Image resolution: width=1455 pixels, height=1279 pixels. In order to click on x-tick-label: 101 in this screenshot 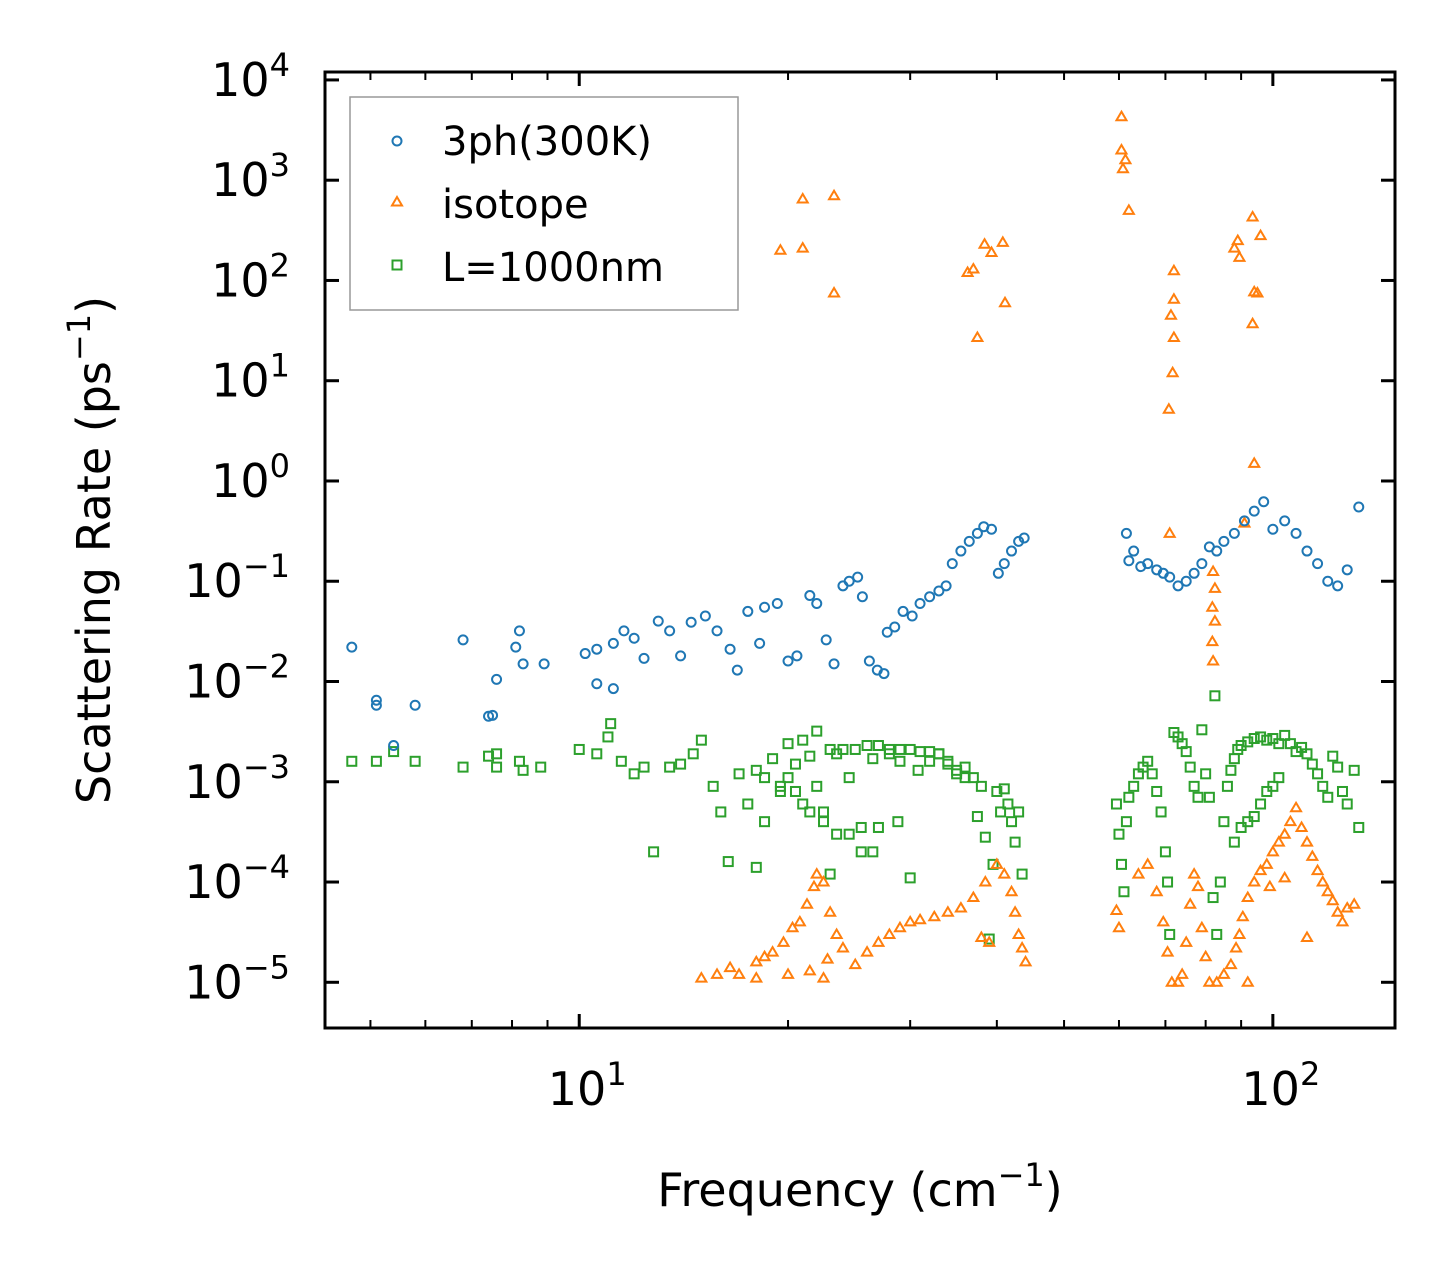, I will do `click(587, 1085)`.